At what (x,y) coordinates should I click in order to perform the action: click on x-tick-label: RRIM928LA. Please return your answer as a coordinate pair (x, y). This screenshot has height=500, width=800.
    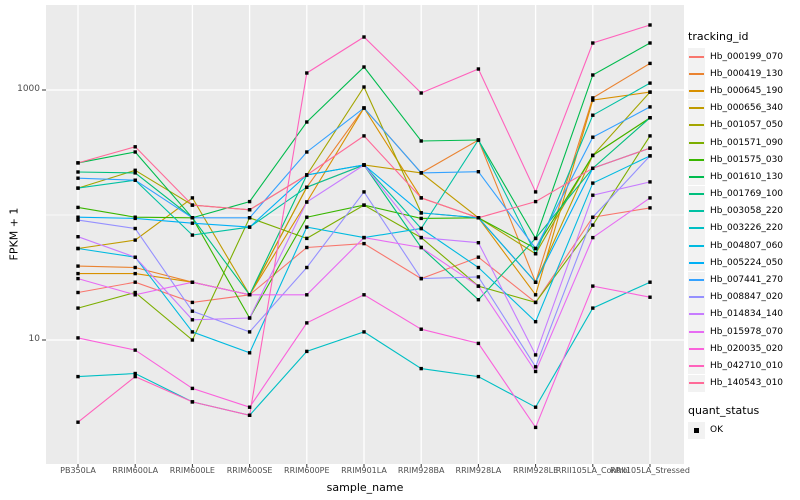
    Looking at the image, I should click on (478, 470).